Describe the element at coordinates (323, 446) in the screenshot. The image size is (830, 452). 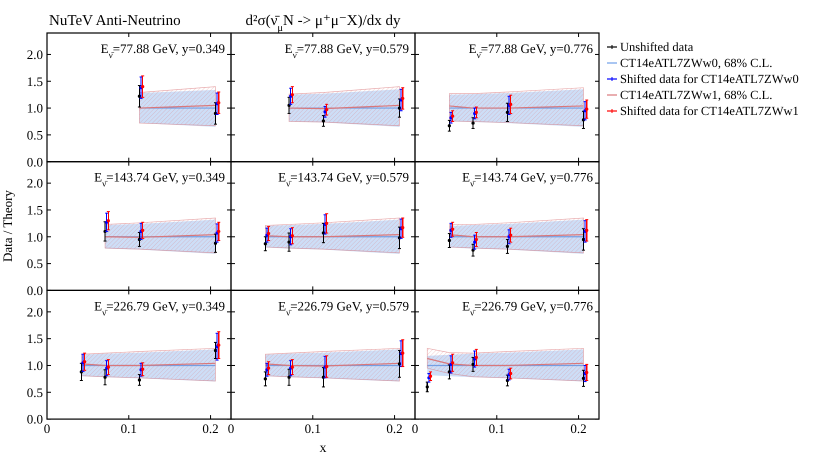
I see `x-axis-title: x` at that location.